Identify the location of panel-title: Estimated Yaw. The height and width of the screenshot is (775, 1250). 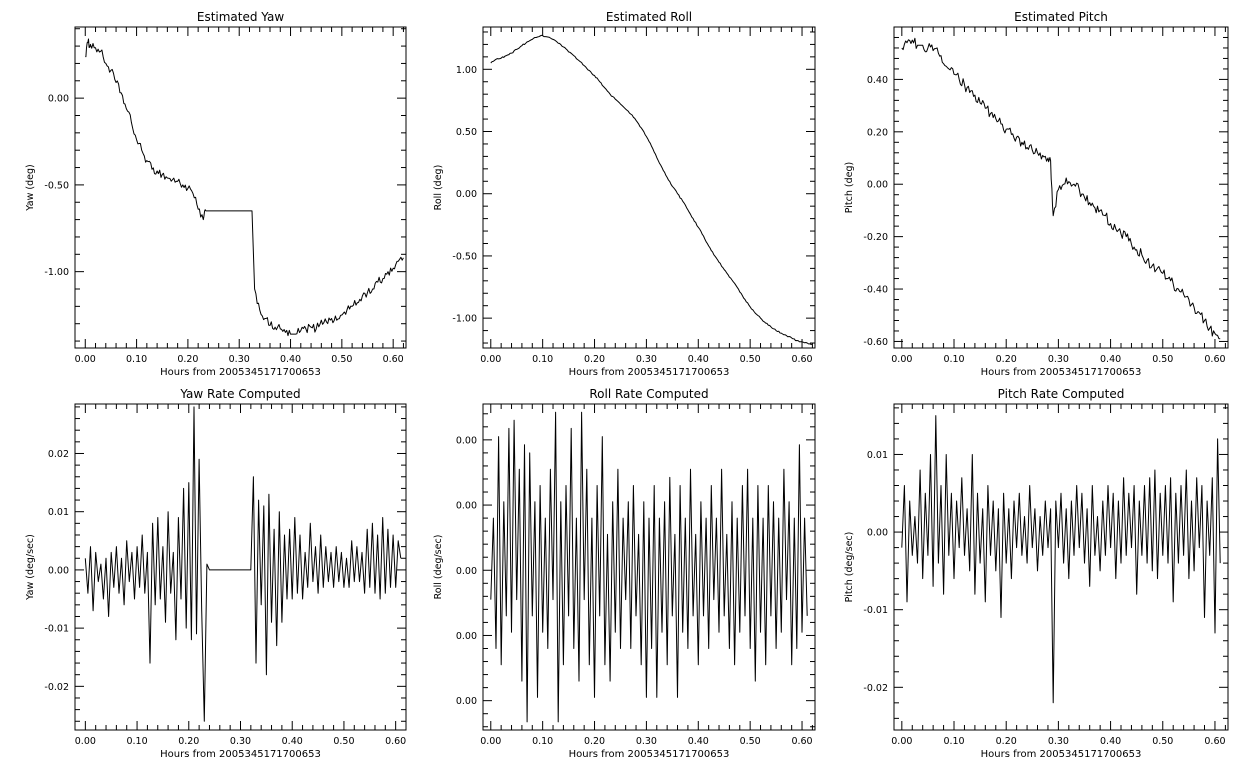
(240, 17).